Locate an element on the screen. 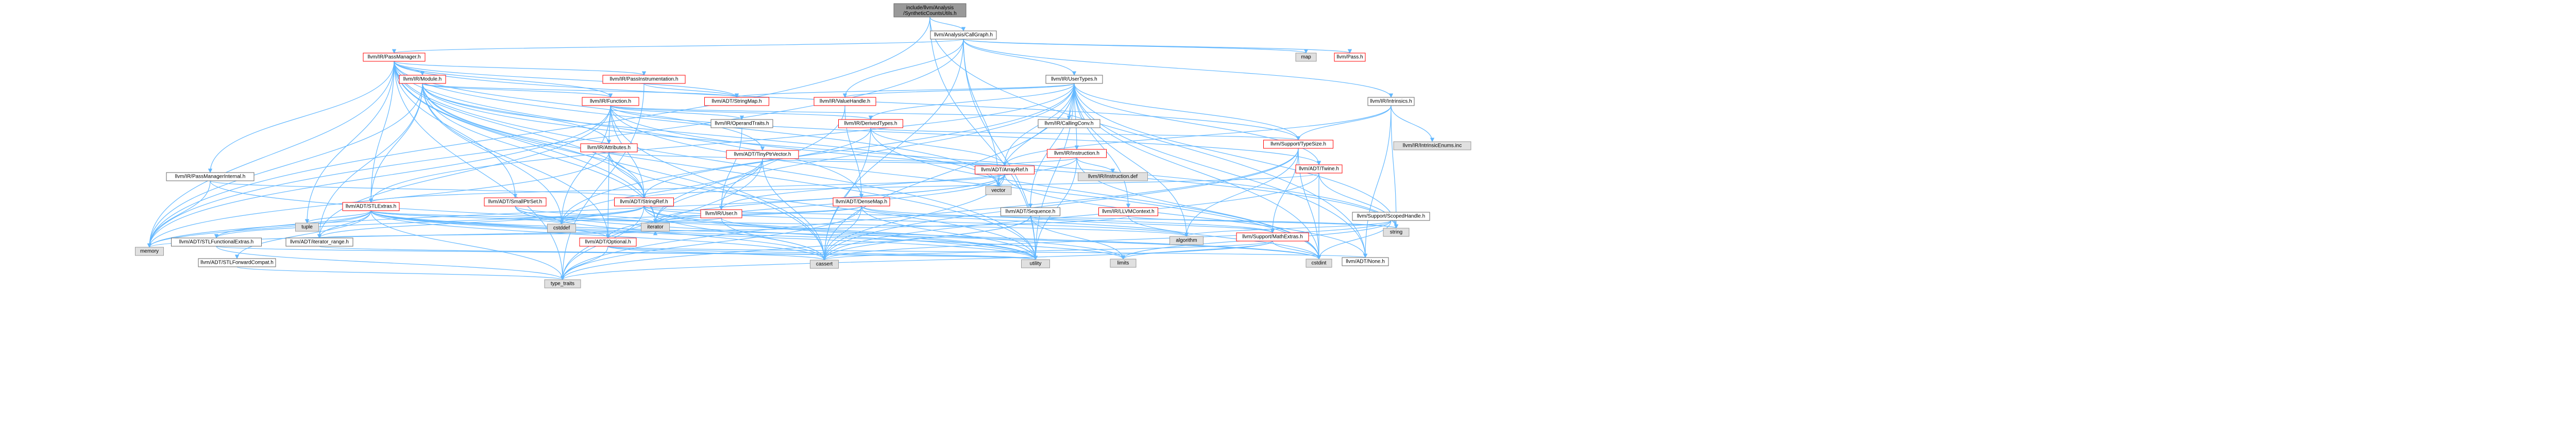 The height and width of the screenshot is (444, 2576). node-sequence: llvm/ADT/Sequence.h is located at coordinates (1030, 211).